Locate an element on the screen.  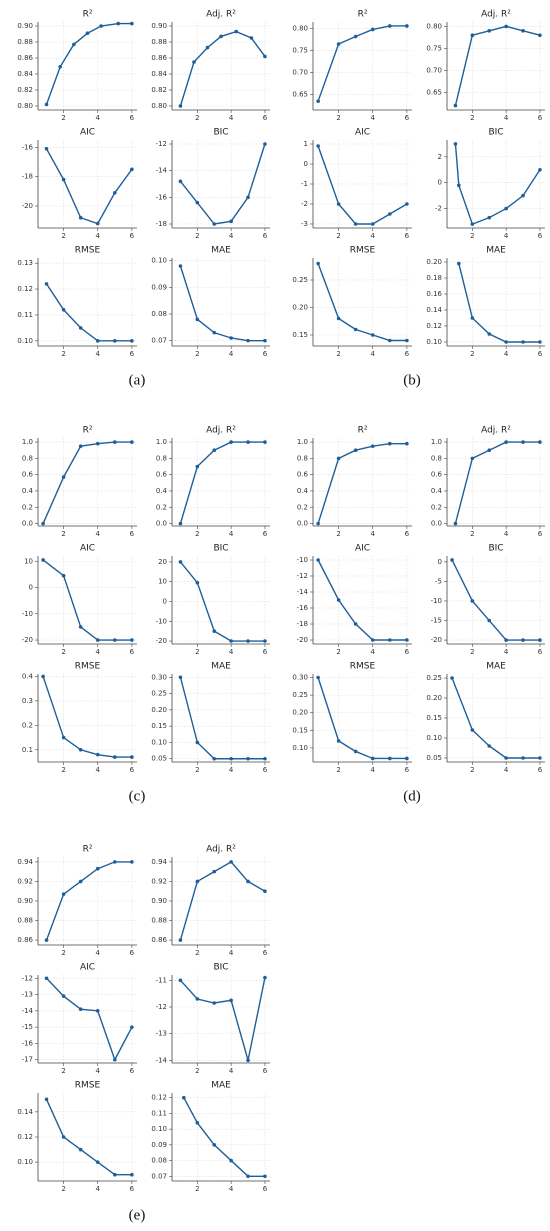
y-tick-label: 0.82 is located at coordinates (159, 90).